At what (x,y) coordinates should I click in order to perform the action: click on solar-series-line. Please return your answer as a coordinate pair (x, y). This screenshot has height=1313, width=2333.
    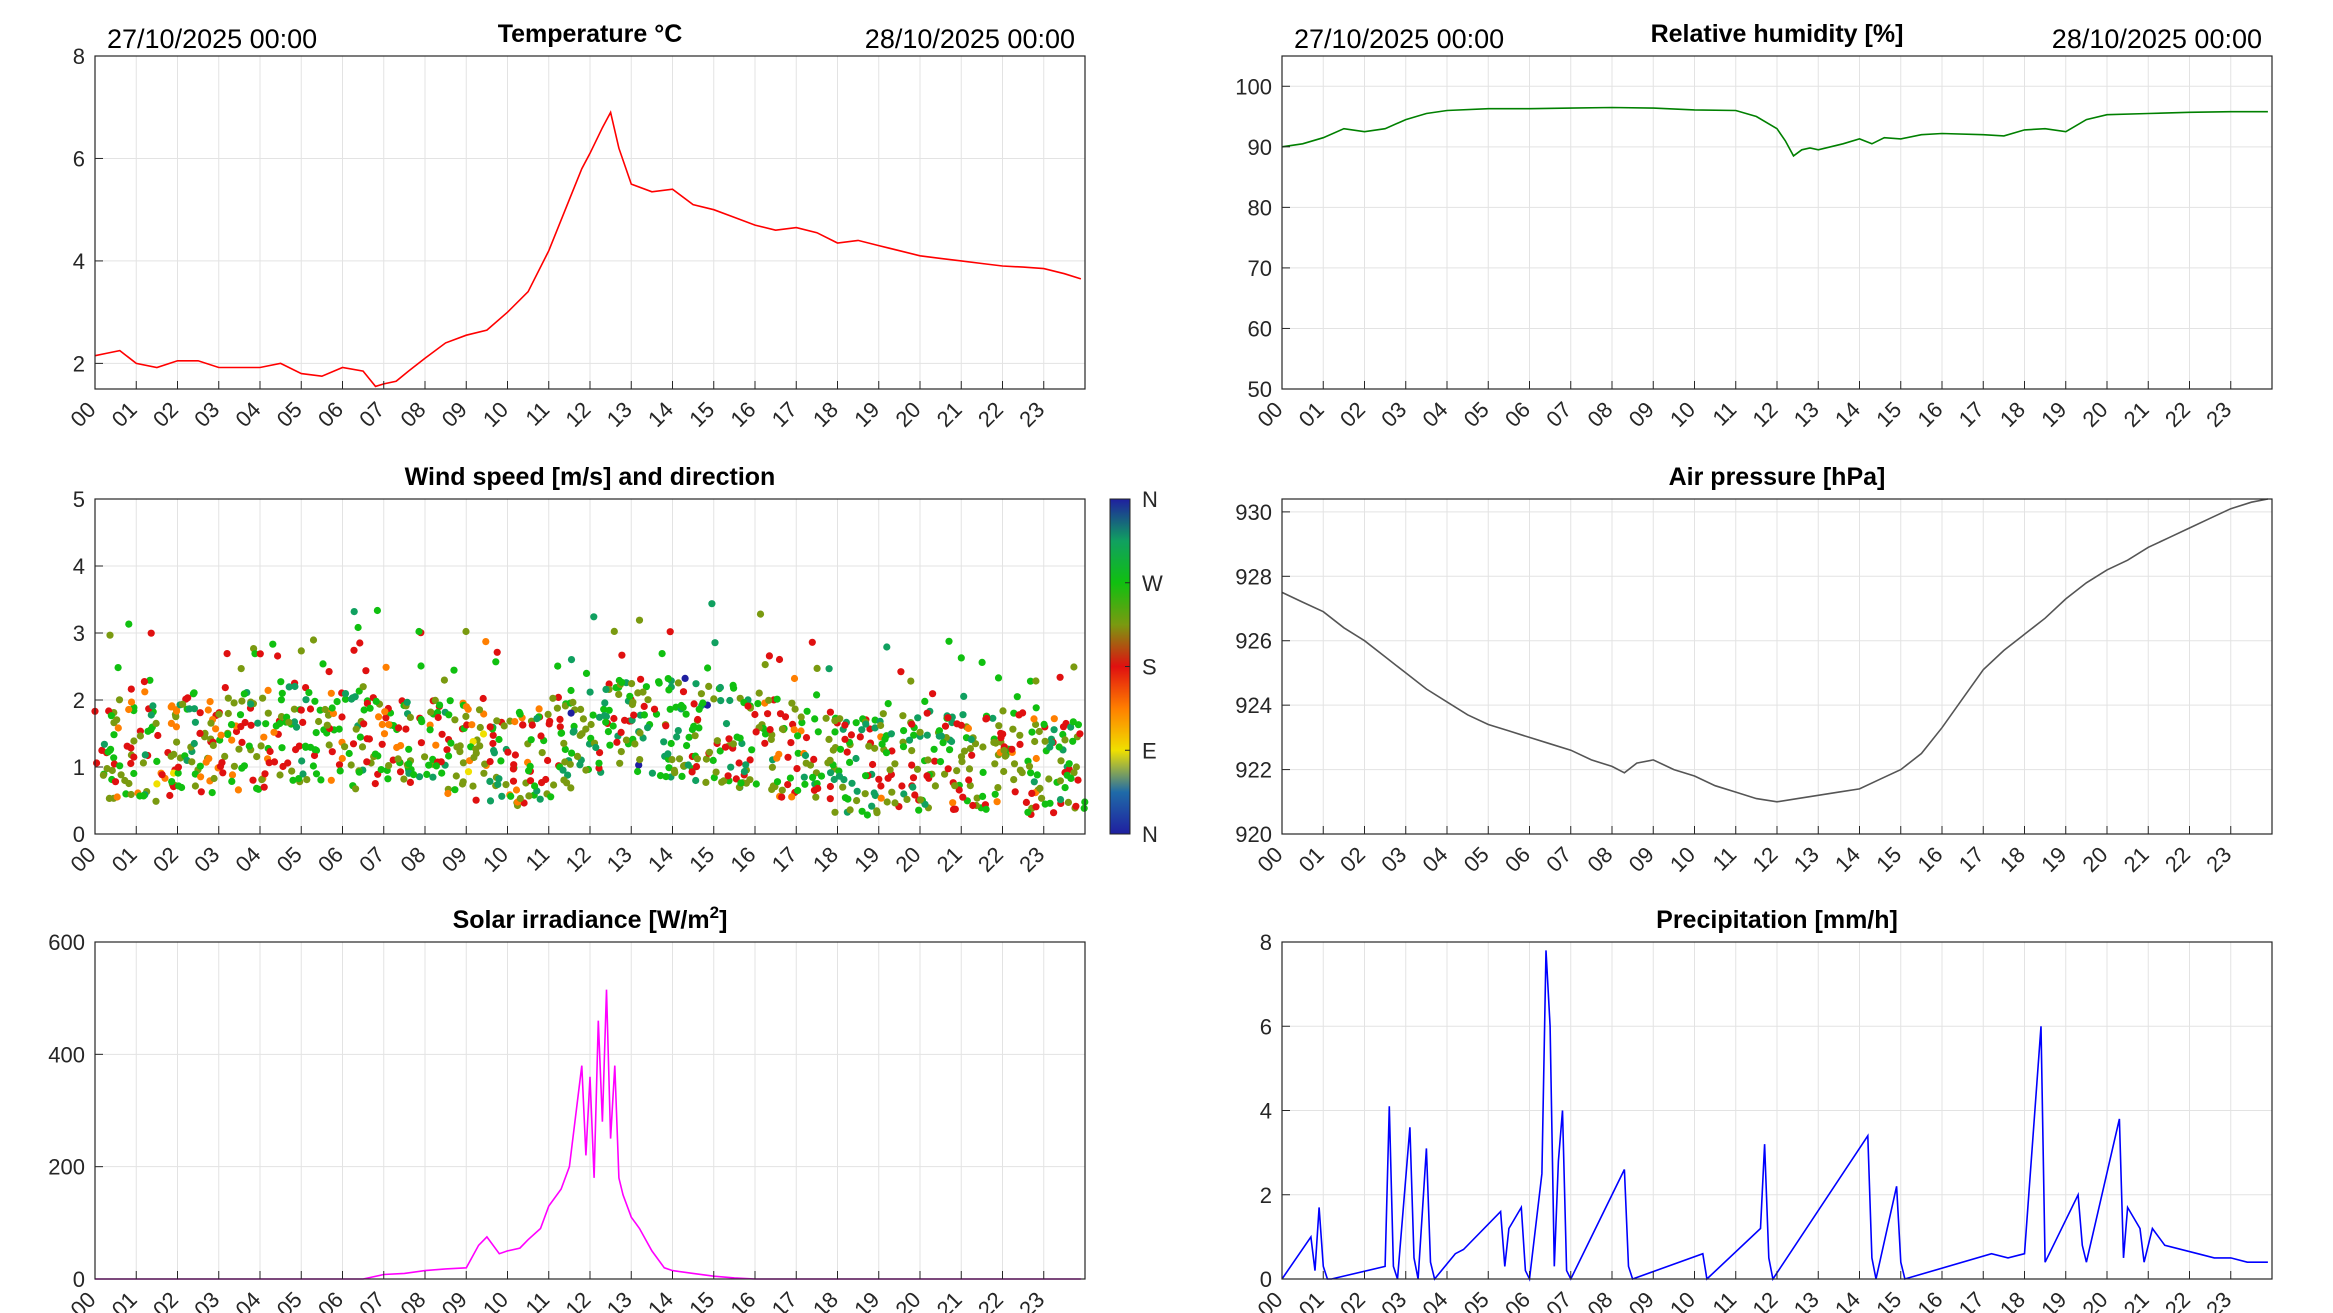
    Looking at the image, I should click on (588, 1134).